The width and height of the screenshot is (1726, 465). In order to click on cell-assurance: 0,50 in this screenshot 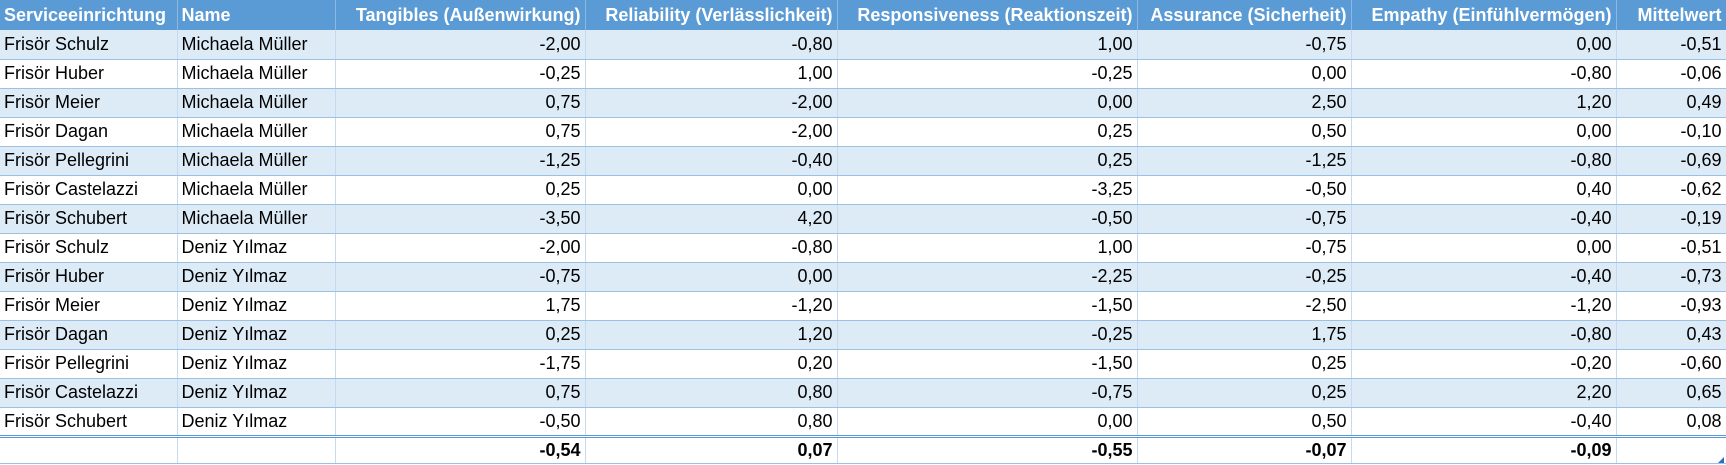, I will do `click(1244, 132)`.